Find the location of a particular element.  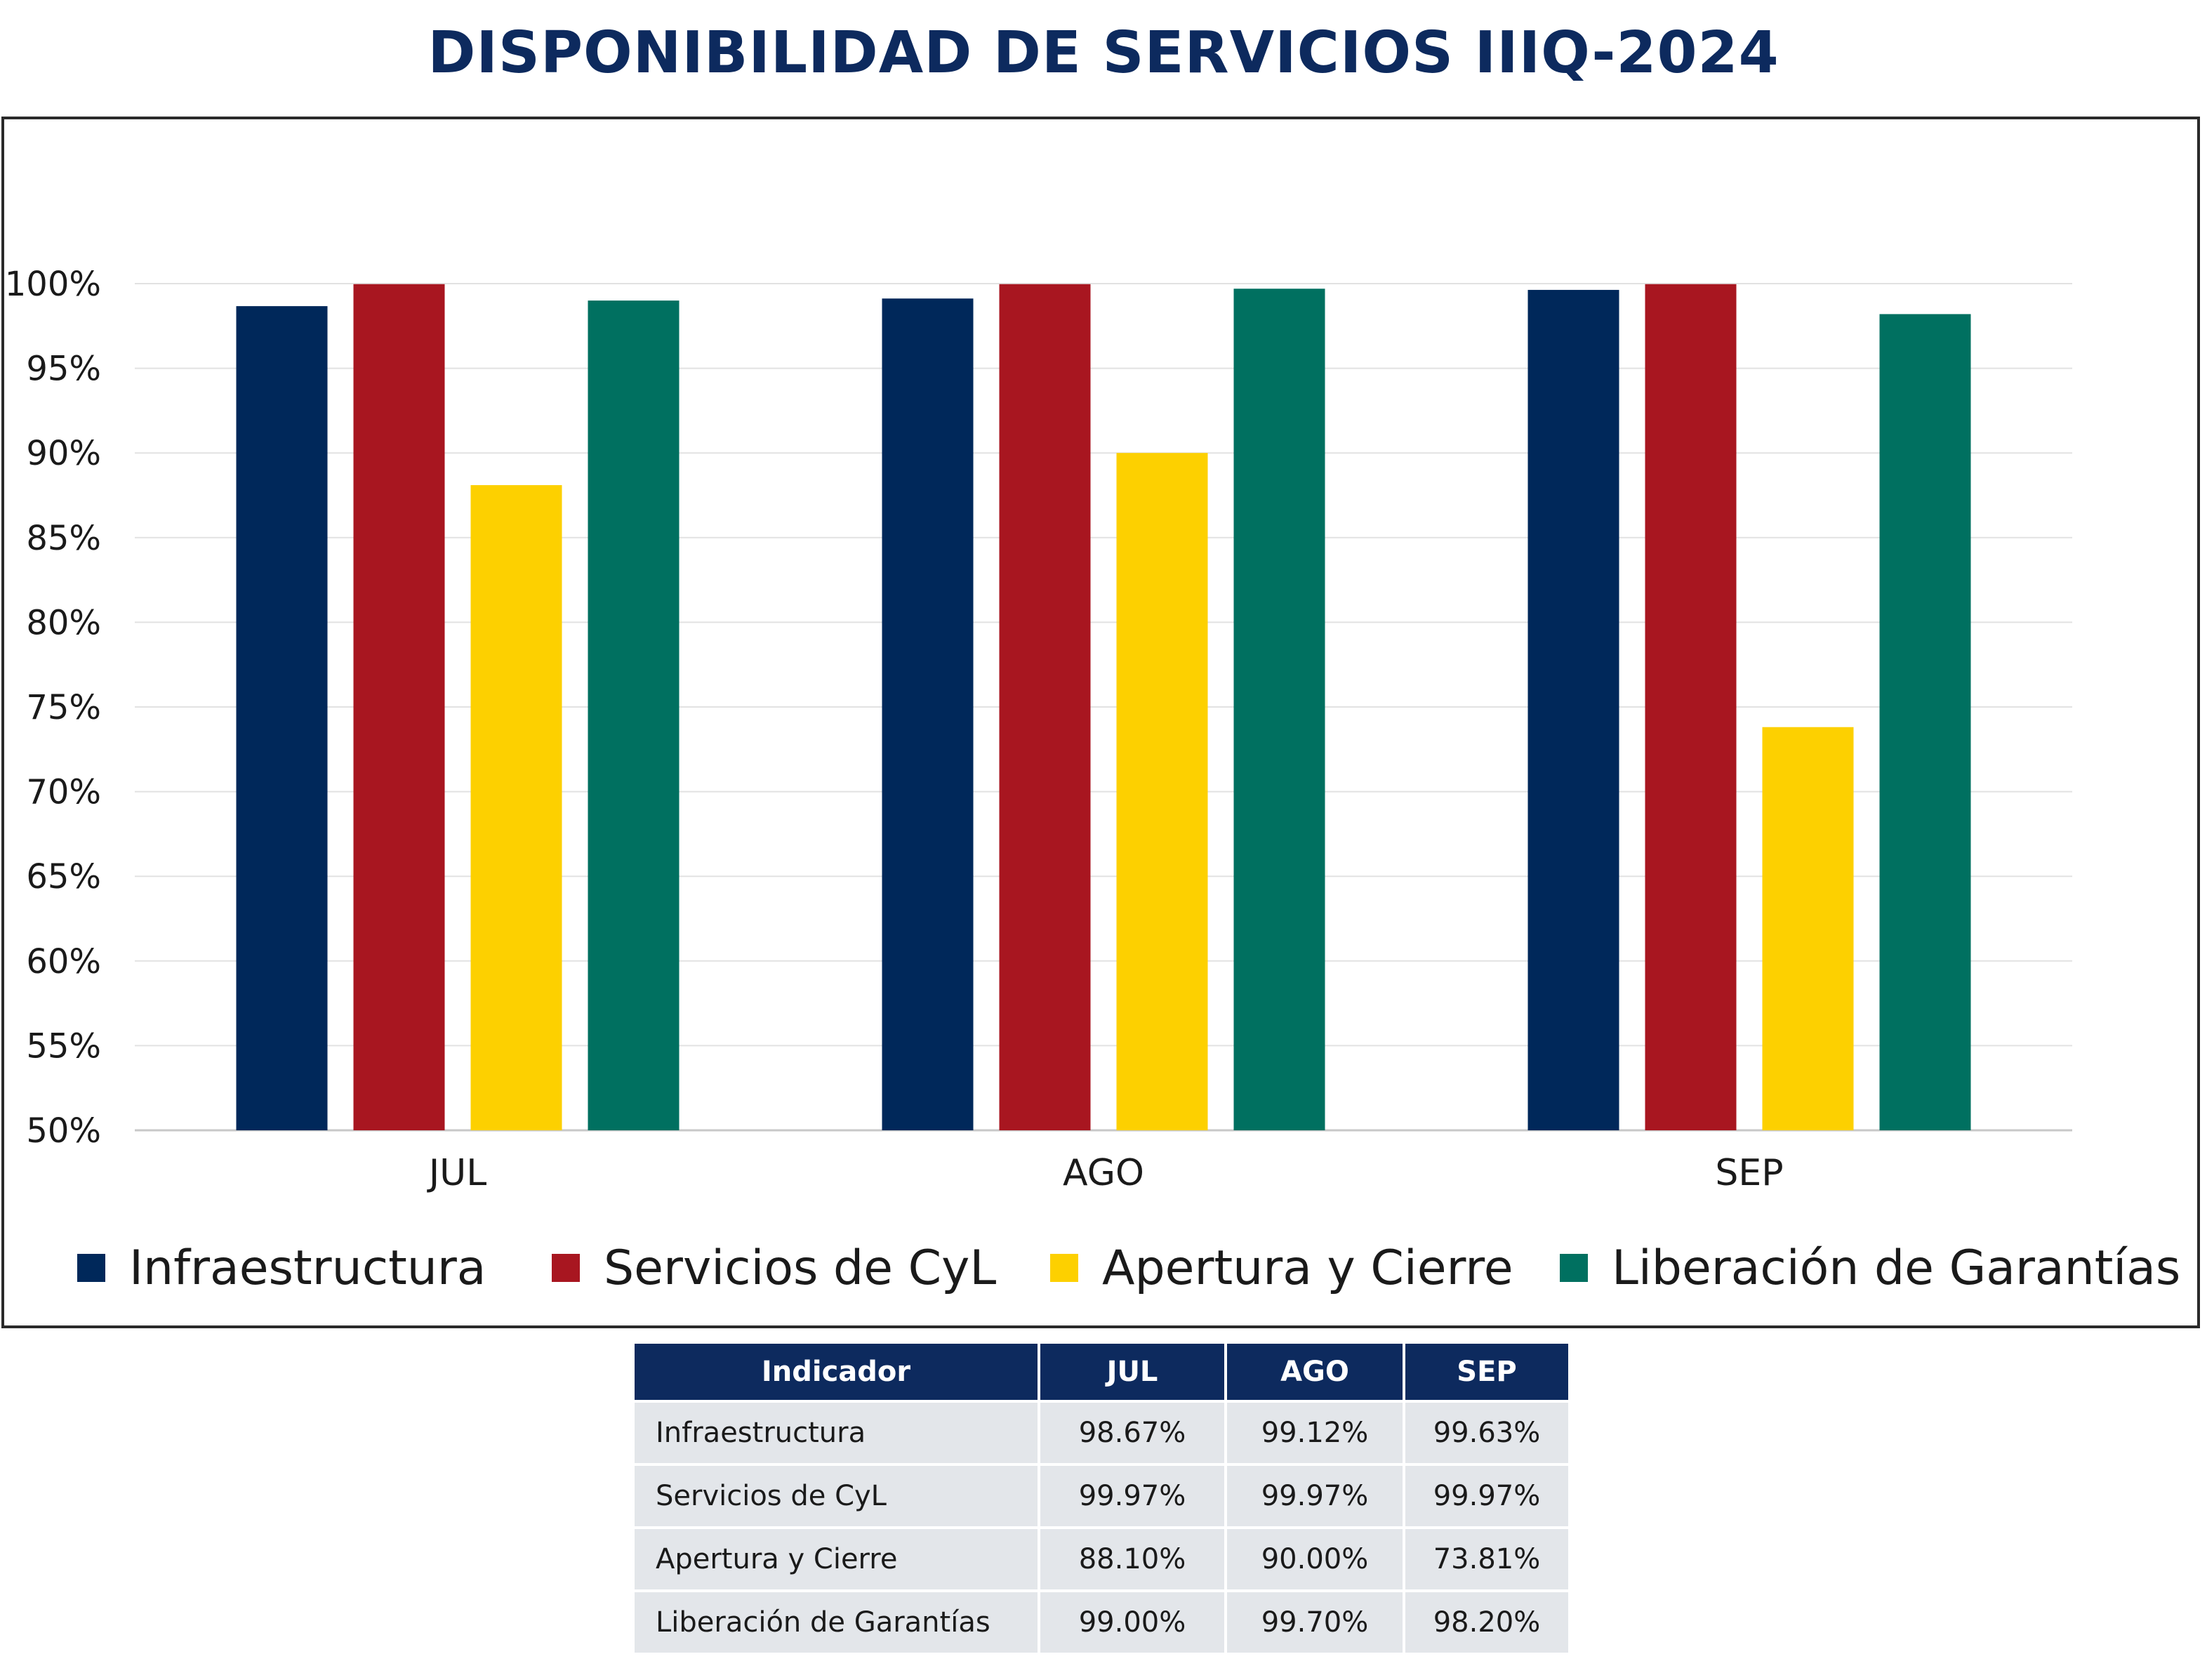

table-cell-indicator: Apertura y Cierre is located at coordinates (836, 1559).